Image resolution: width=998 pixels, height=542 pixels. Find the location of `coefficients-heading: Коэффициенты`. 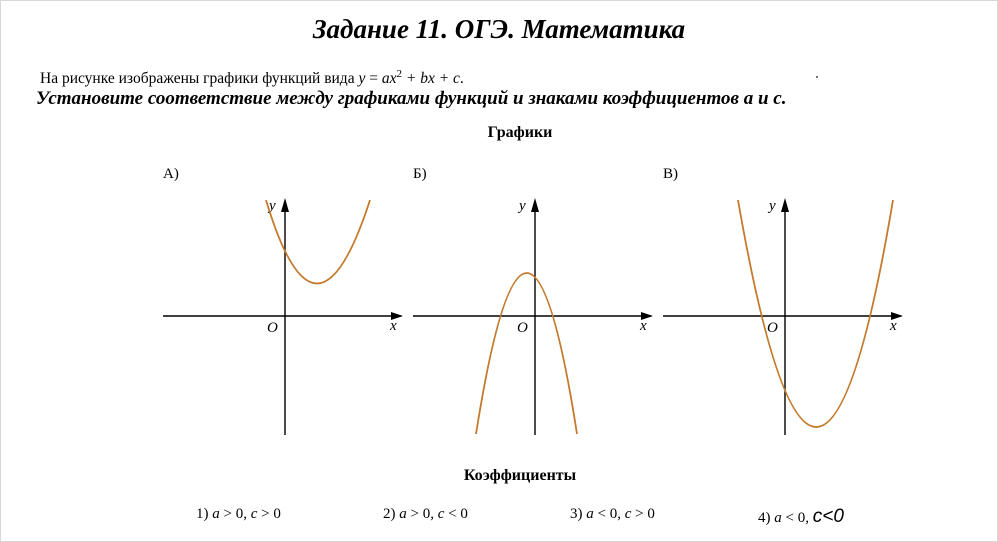

coefficients-heading: Коэффициенты is located at coordinates (520, 475).